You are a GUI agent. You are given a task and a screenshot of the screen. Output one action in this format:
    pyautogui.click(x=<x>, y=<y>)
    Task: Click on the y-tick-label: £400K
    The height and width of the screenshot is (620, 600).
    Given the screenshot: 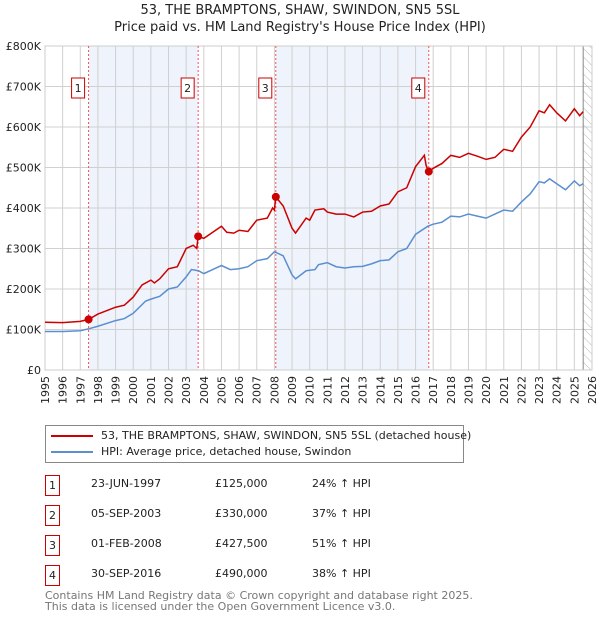 What is the action you would take?
    pyautogui.click(x=24, y=208)
    